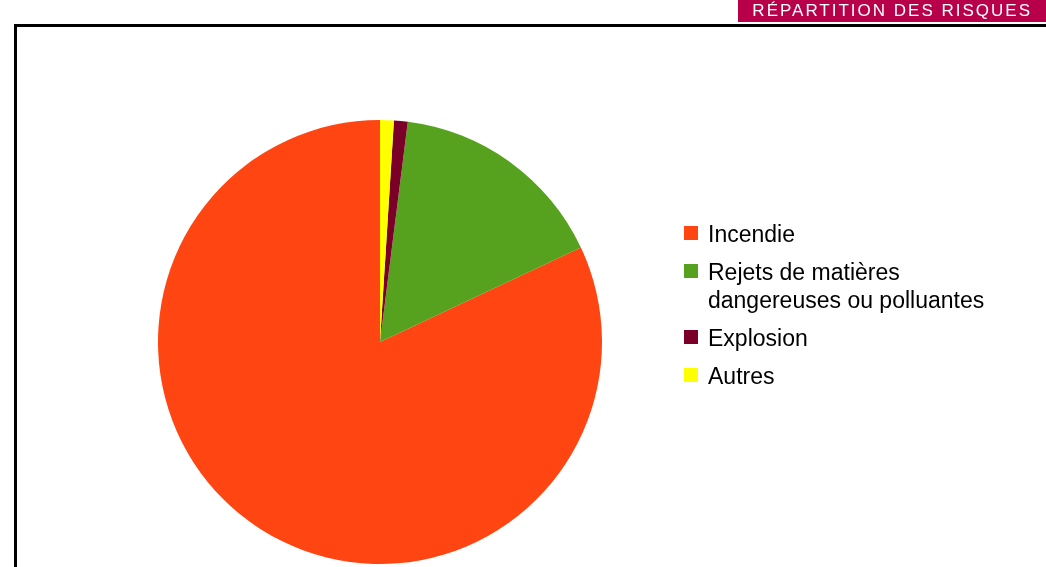  Describe the element at coordinates (480, 231) in the screenshot. I see `pie-slice` at that location.